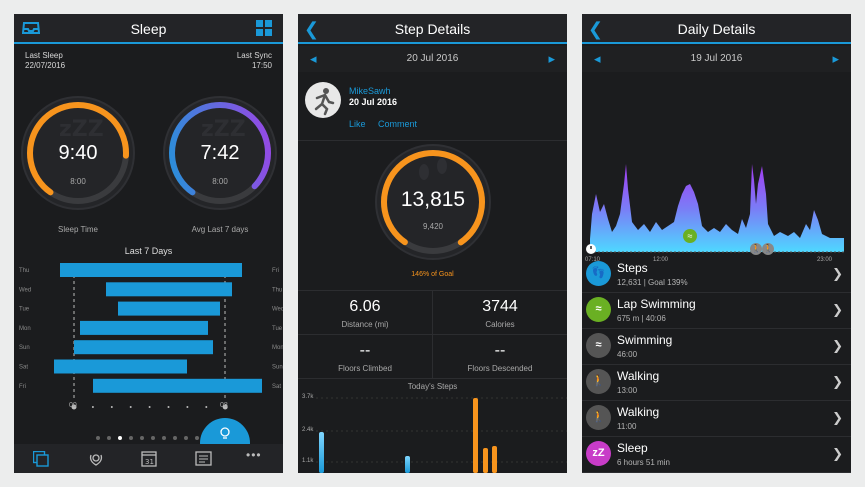 This screenshot has height=487, width=865. I want to click on runner-icon, so click(324, 102).